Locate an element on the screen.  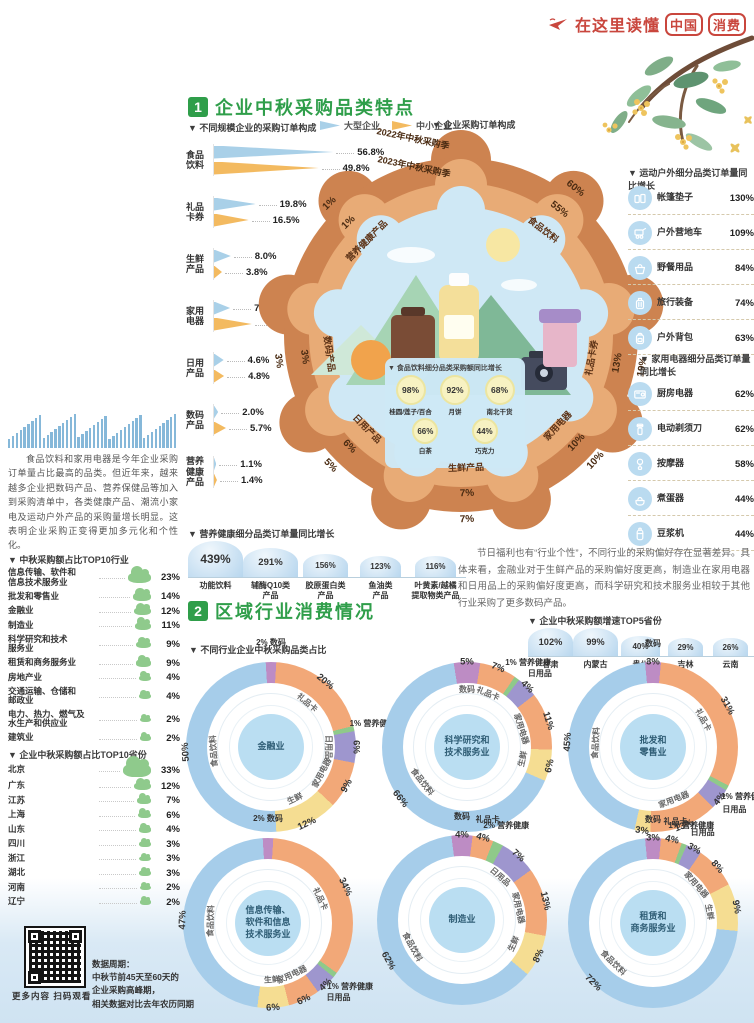
bubble-cell: 99% is located at coordinates (595, 642).